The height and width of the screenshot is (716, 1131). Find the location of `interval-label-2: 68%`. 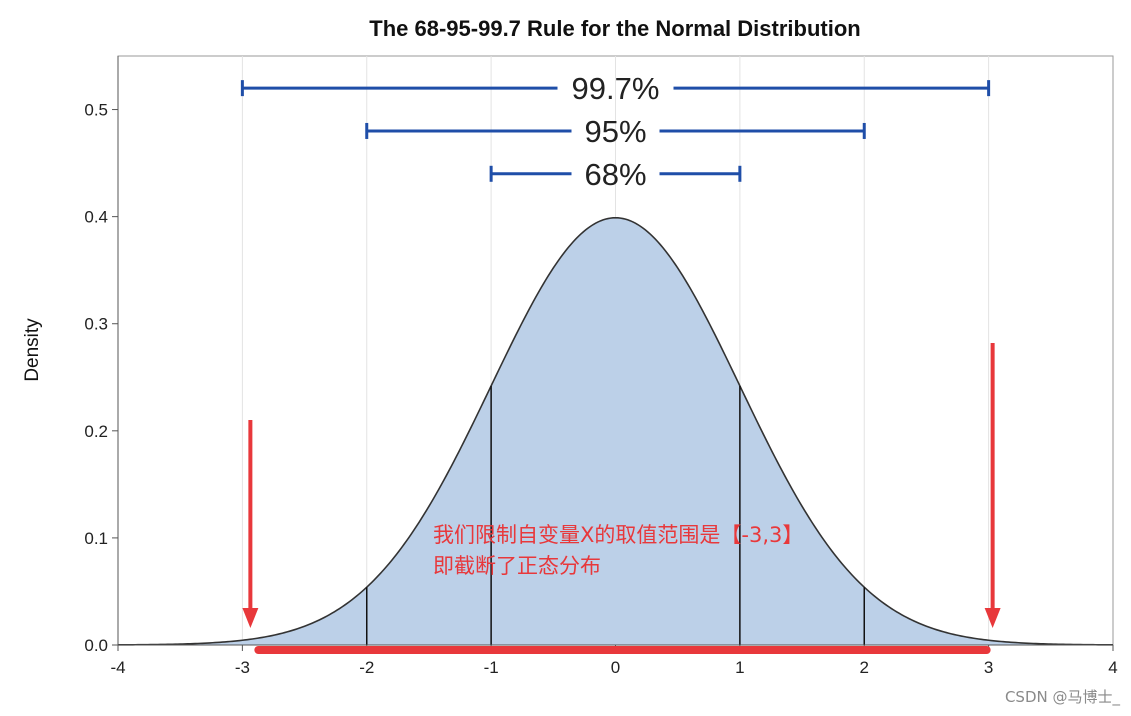

interval-label-2: 68% is located at coordinates (615, 174).